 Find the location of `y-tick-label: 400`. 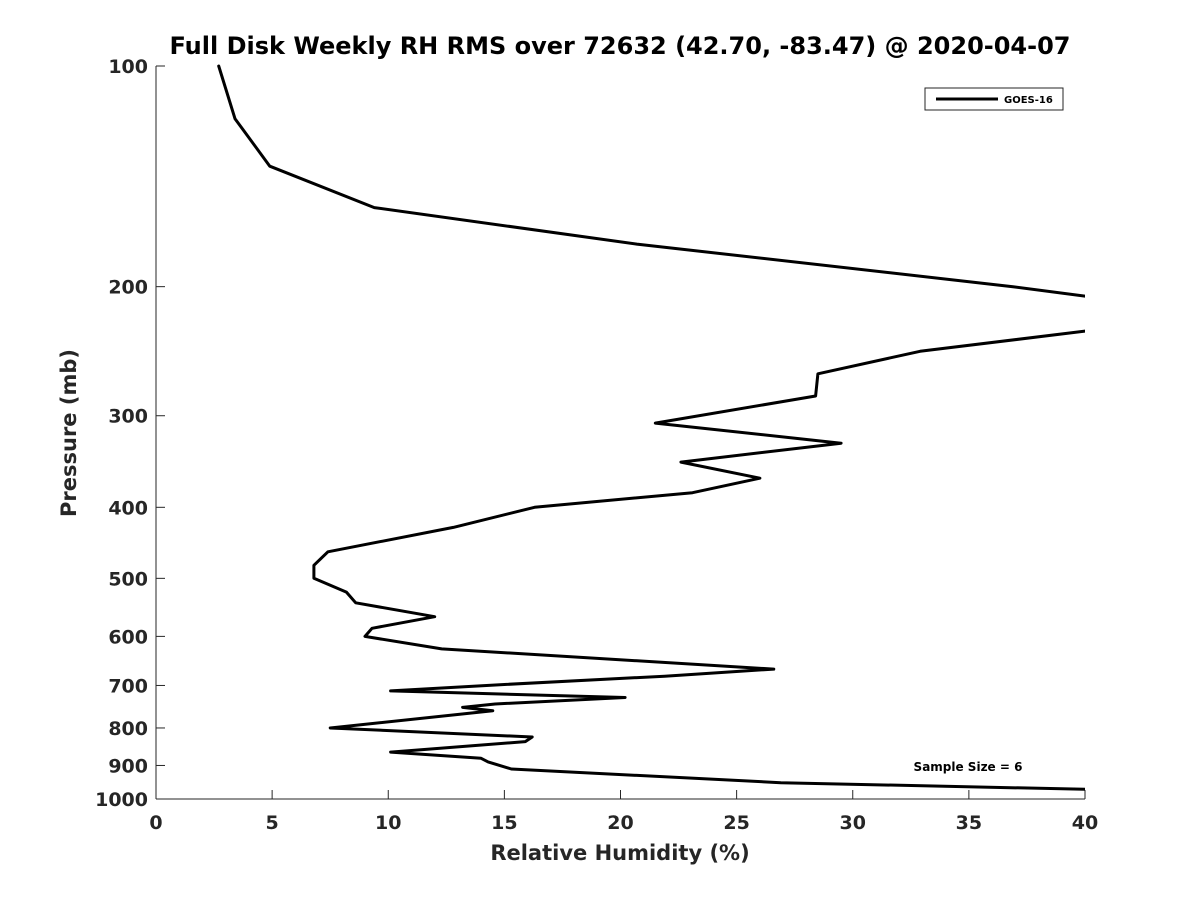

y-tick-label: 400 is located at coordinates (128, 508).